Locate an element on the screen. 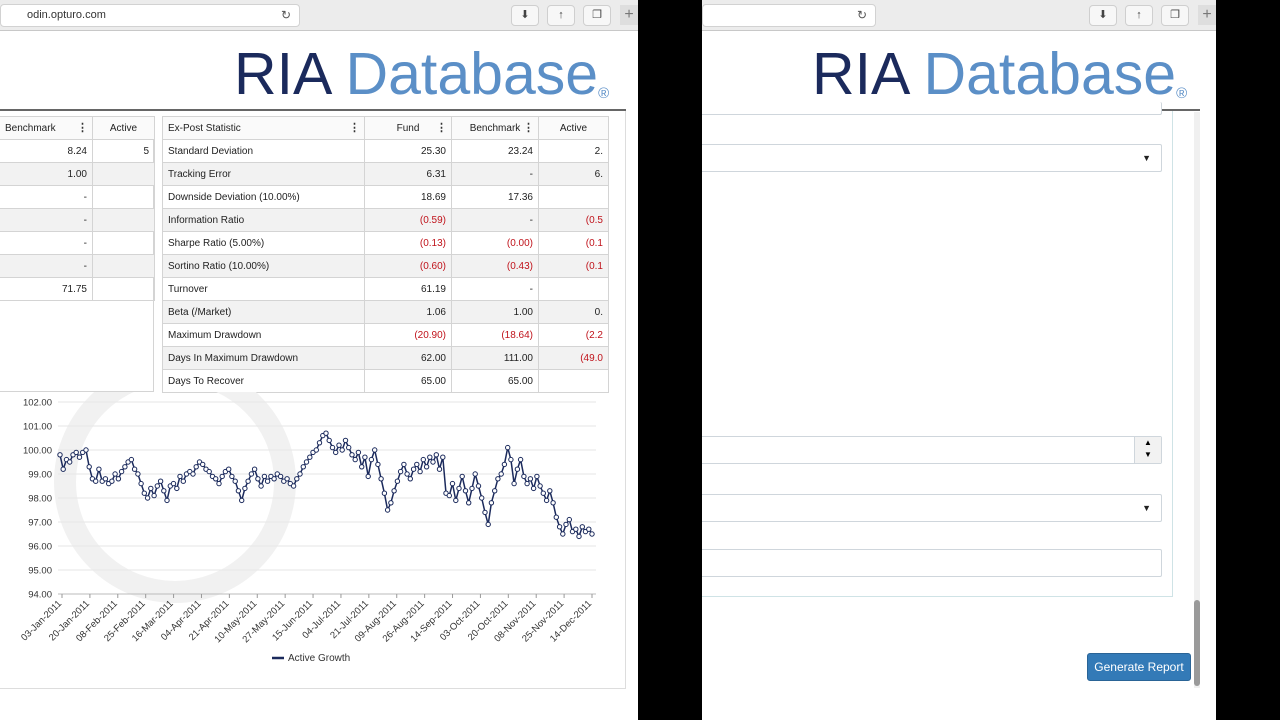 Image resolution: width=1280 pixels, height=720 pixels. table-cell: (0.00) is located at coordinates (495, 243).